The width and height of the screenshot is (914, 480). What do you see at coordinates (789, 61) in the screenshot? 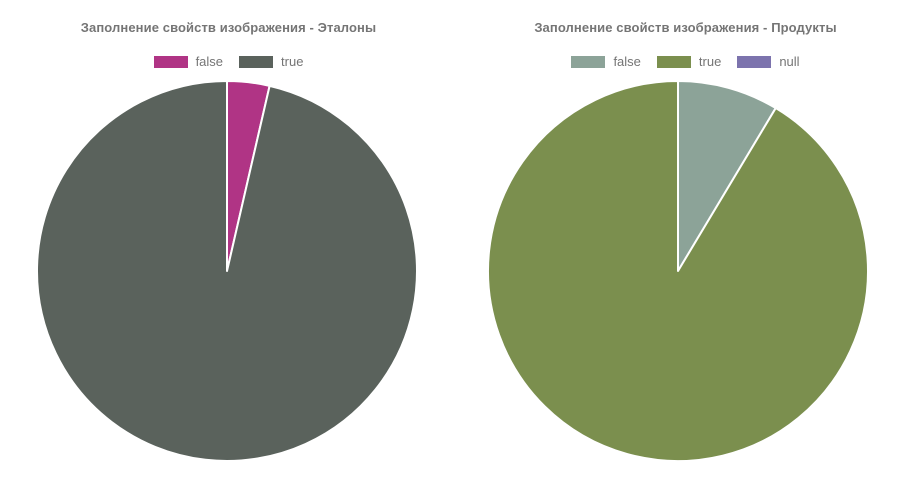
I see `legend-label-null: null` at bounding box center [789, 61].